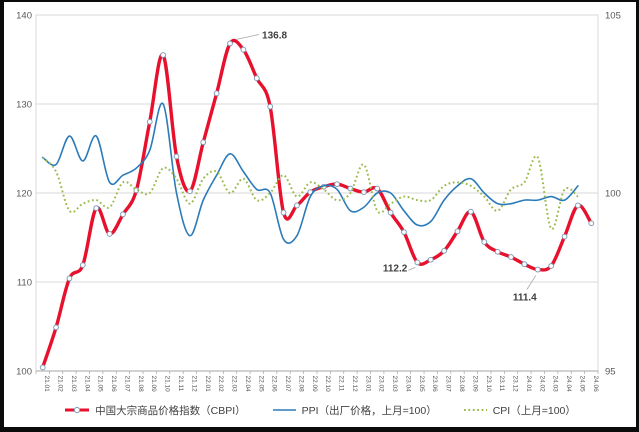 The height and width of the screenshot is (432, 639). Describe the element at coordinates (284, 410) in the screenshot. I see `ppi-legend-swatch-icon` at that location.